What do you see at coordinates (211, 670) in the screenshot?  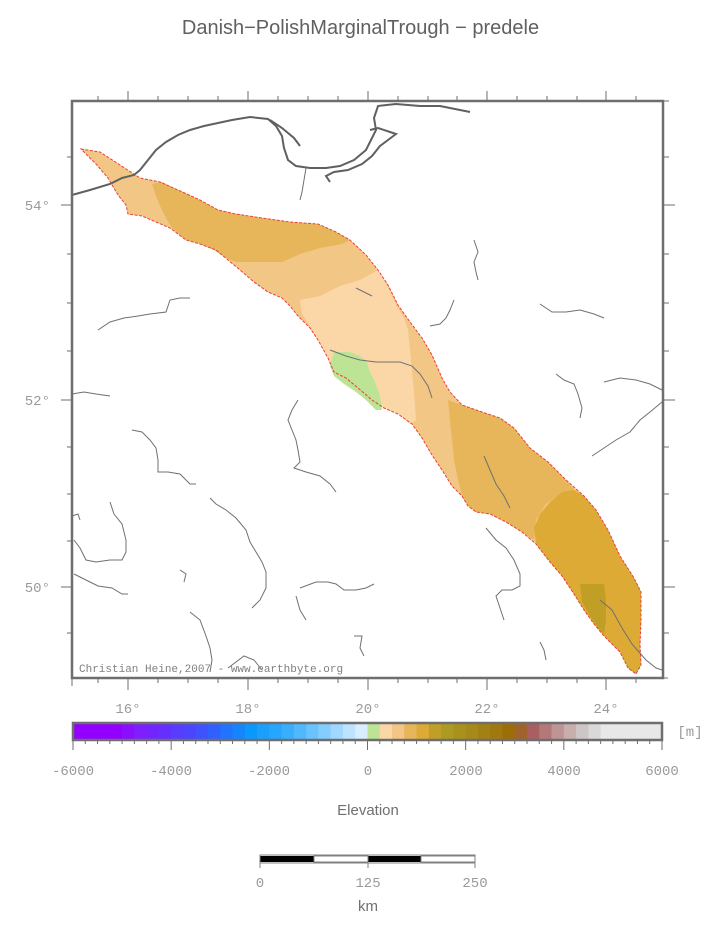 I see `credit-text: Christian Heine,2007 - www.earthbyte.org` at bounding box center [211, 670].